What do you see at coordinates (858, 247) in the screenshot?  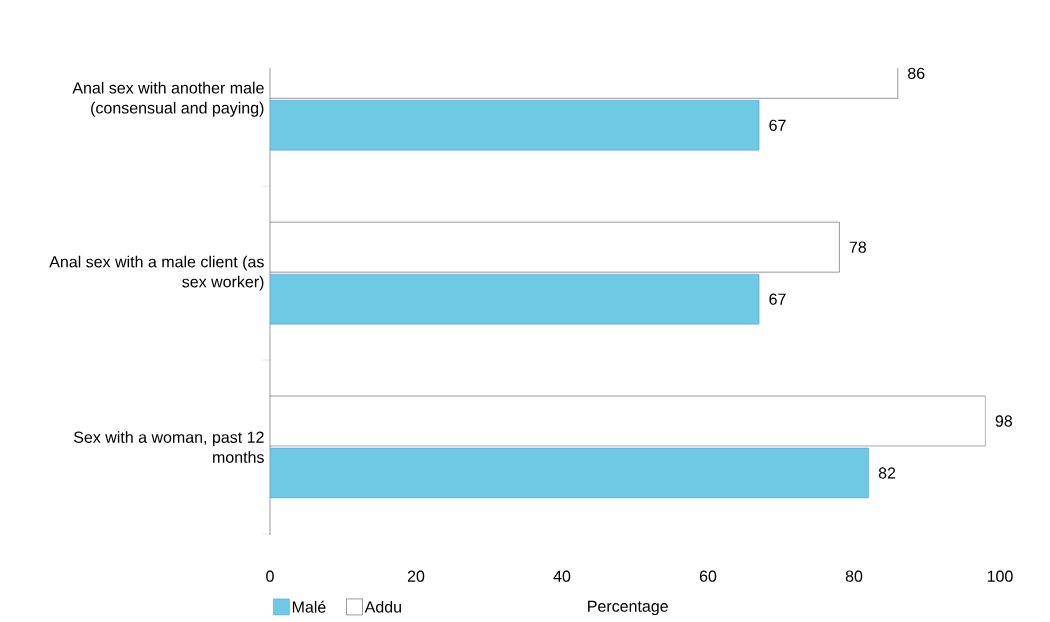 I see `data-label: 78` at bounding box center [858, 247].